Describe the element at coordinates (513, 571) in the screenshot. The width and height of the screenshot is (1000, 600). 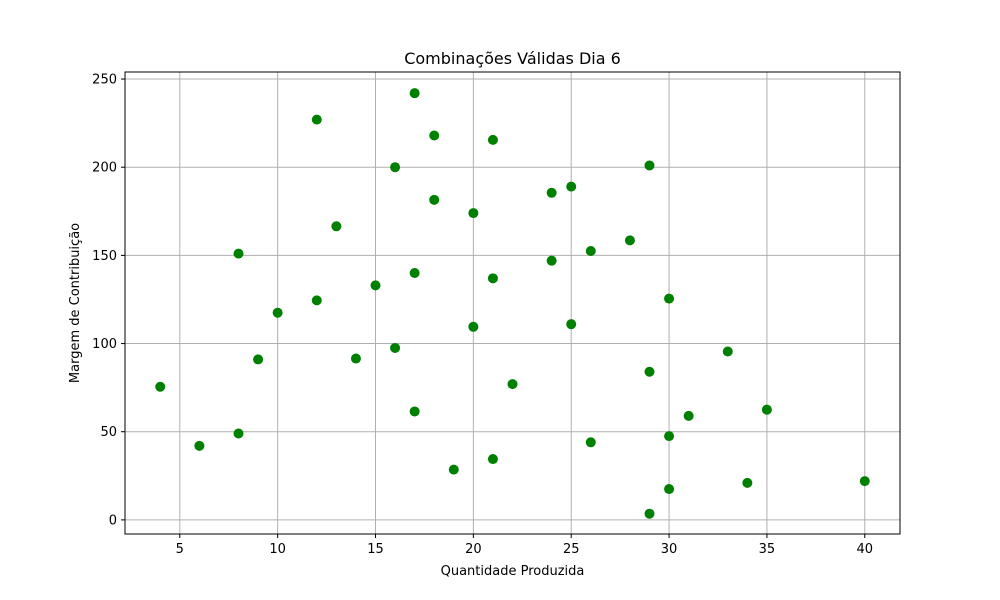
I see `x-axis-label: Quantidade Produzida` at that location.